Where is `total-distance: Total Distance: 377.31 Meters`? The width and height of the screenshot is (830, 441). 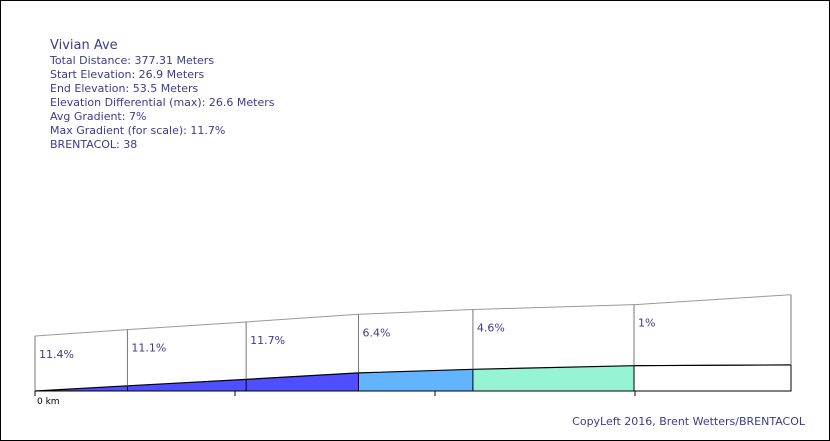
total-distance: Total Distance: 377.31 Meters is located at coordinates (132, 60).